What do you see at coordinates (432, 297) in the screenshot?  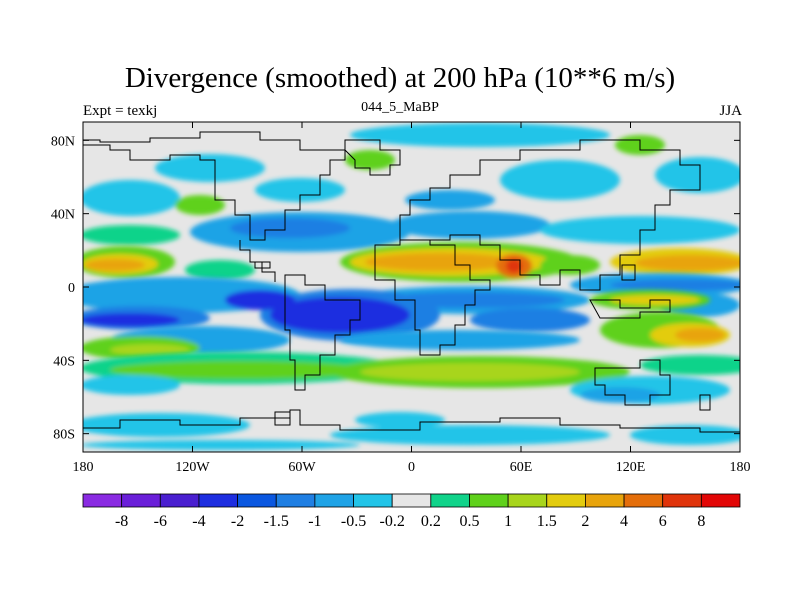 I see `coastline-africa` at bounding box center [432, 297].